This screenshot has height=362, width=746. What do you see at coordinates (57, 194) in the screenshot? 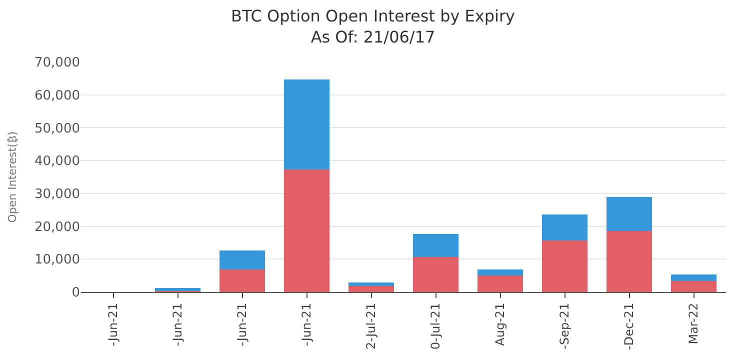
I see `y-tick-label: 30,000` at bounding box center [57, 194].